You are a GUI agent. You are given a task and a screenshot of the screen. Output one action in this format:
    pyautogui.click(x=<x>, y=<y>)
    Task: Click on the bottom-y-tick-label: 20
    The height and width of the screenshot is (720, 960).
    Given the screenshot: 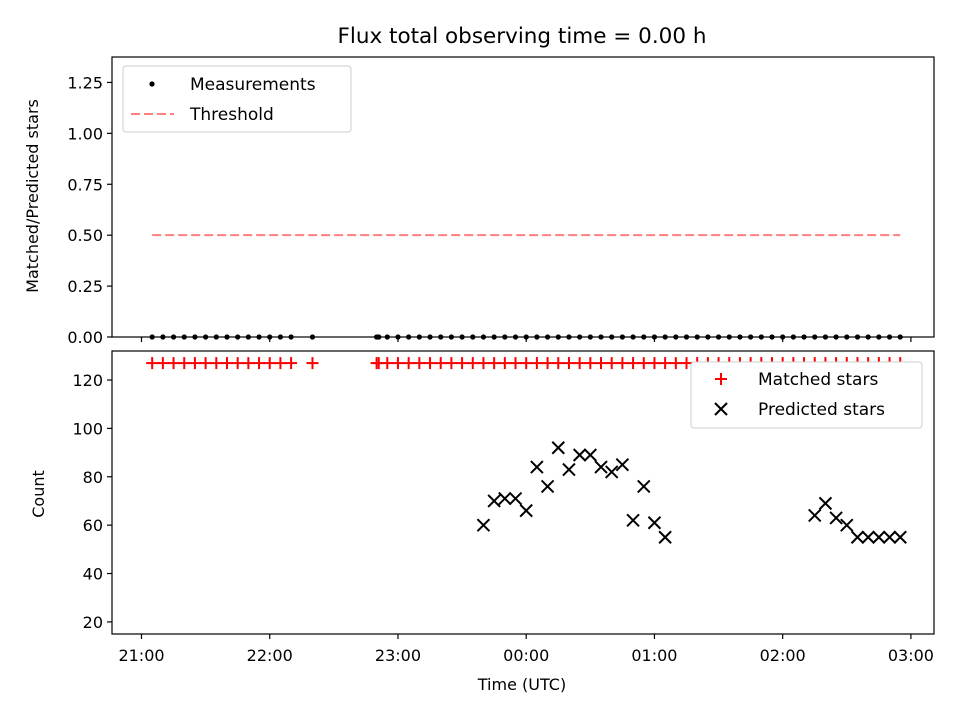 What is the action you would take?
    pyautogui.click(x=93, y=622)
    